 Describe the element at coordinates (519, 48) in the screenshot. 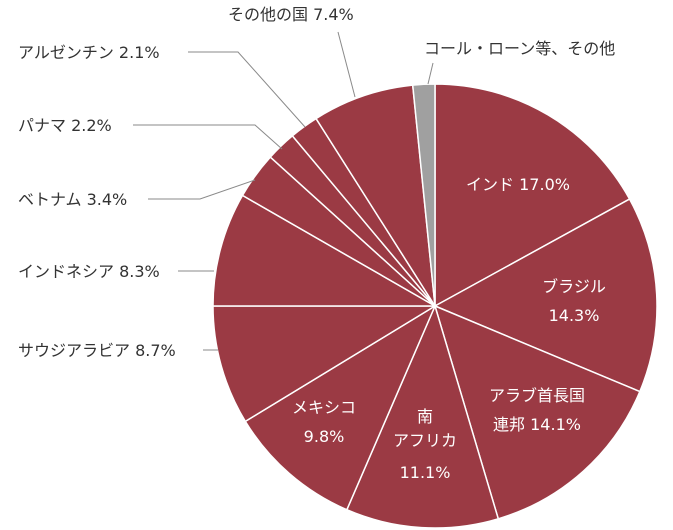

I see `label-call-loan: コール・ローン等、その他` at that location.